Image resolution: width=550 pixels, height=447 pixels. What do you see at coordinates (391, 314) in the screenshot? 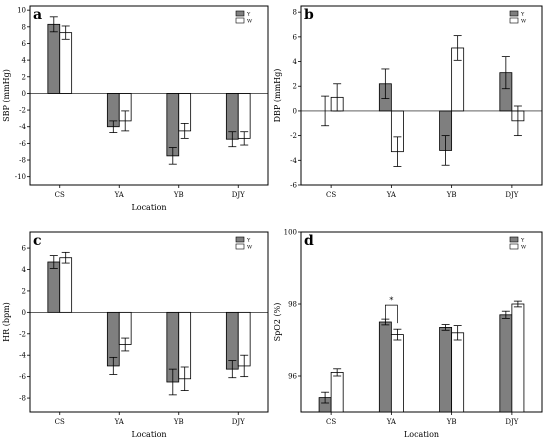
I see `significance-bracket` at bounding box center [391, 314].